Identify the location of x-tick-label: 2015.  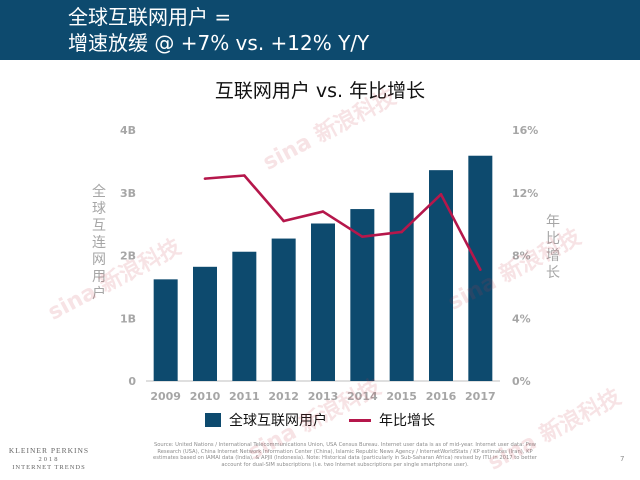
(401, 396).